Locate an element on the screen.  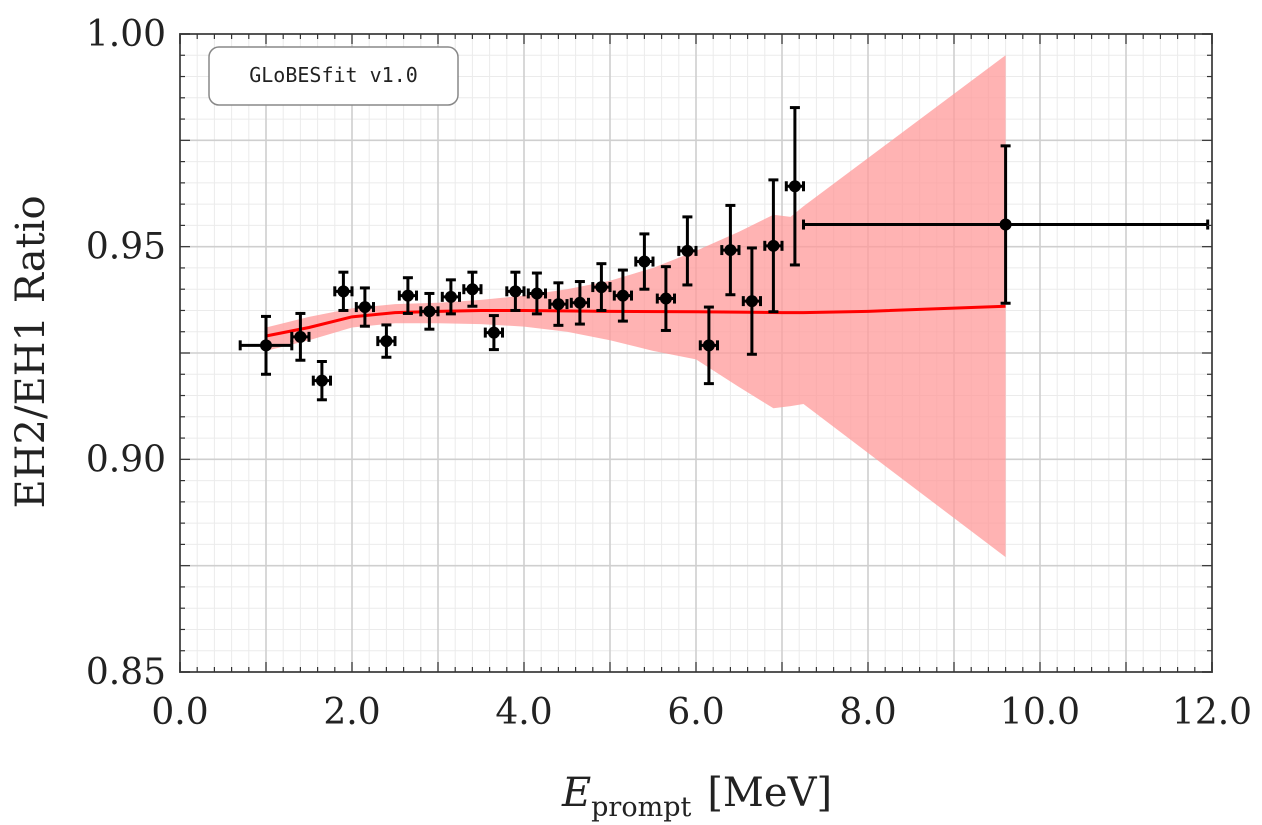
x-axis-title-unit: [MeV] is located at coordinates (769, 793).